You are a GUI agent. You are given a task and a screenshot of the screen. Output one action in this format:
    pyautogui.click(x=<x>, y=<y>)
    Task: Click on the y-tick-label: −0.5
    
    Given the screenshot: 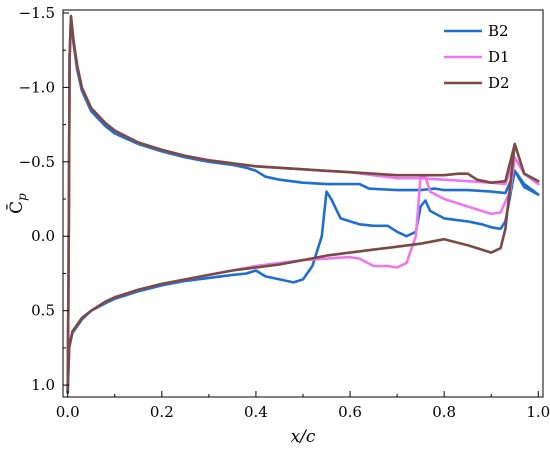 What is the action you would take?
    pyautogui.click(x=37, y=162)
    